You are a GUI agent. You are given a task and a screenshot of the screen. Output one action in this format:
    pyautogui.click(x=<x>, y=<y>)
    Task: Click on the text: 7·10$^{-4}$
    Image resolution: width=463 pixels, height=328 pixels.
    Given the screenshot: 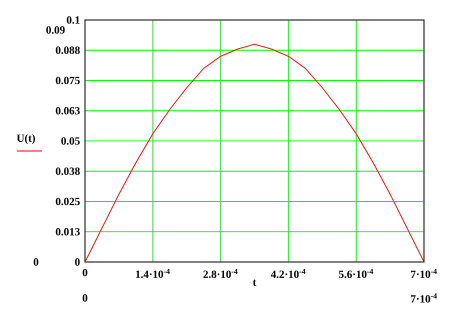 What is the action you would take?
    pyautogui.click(x=424, y=298)
    